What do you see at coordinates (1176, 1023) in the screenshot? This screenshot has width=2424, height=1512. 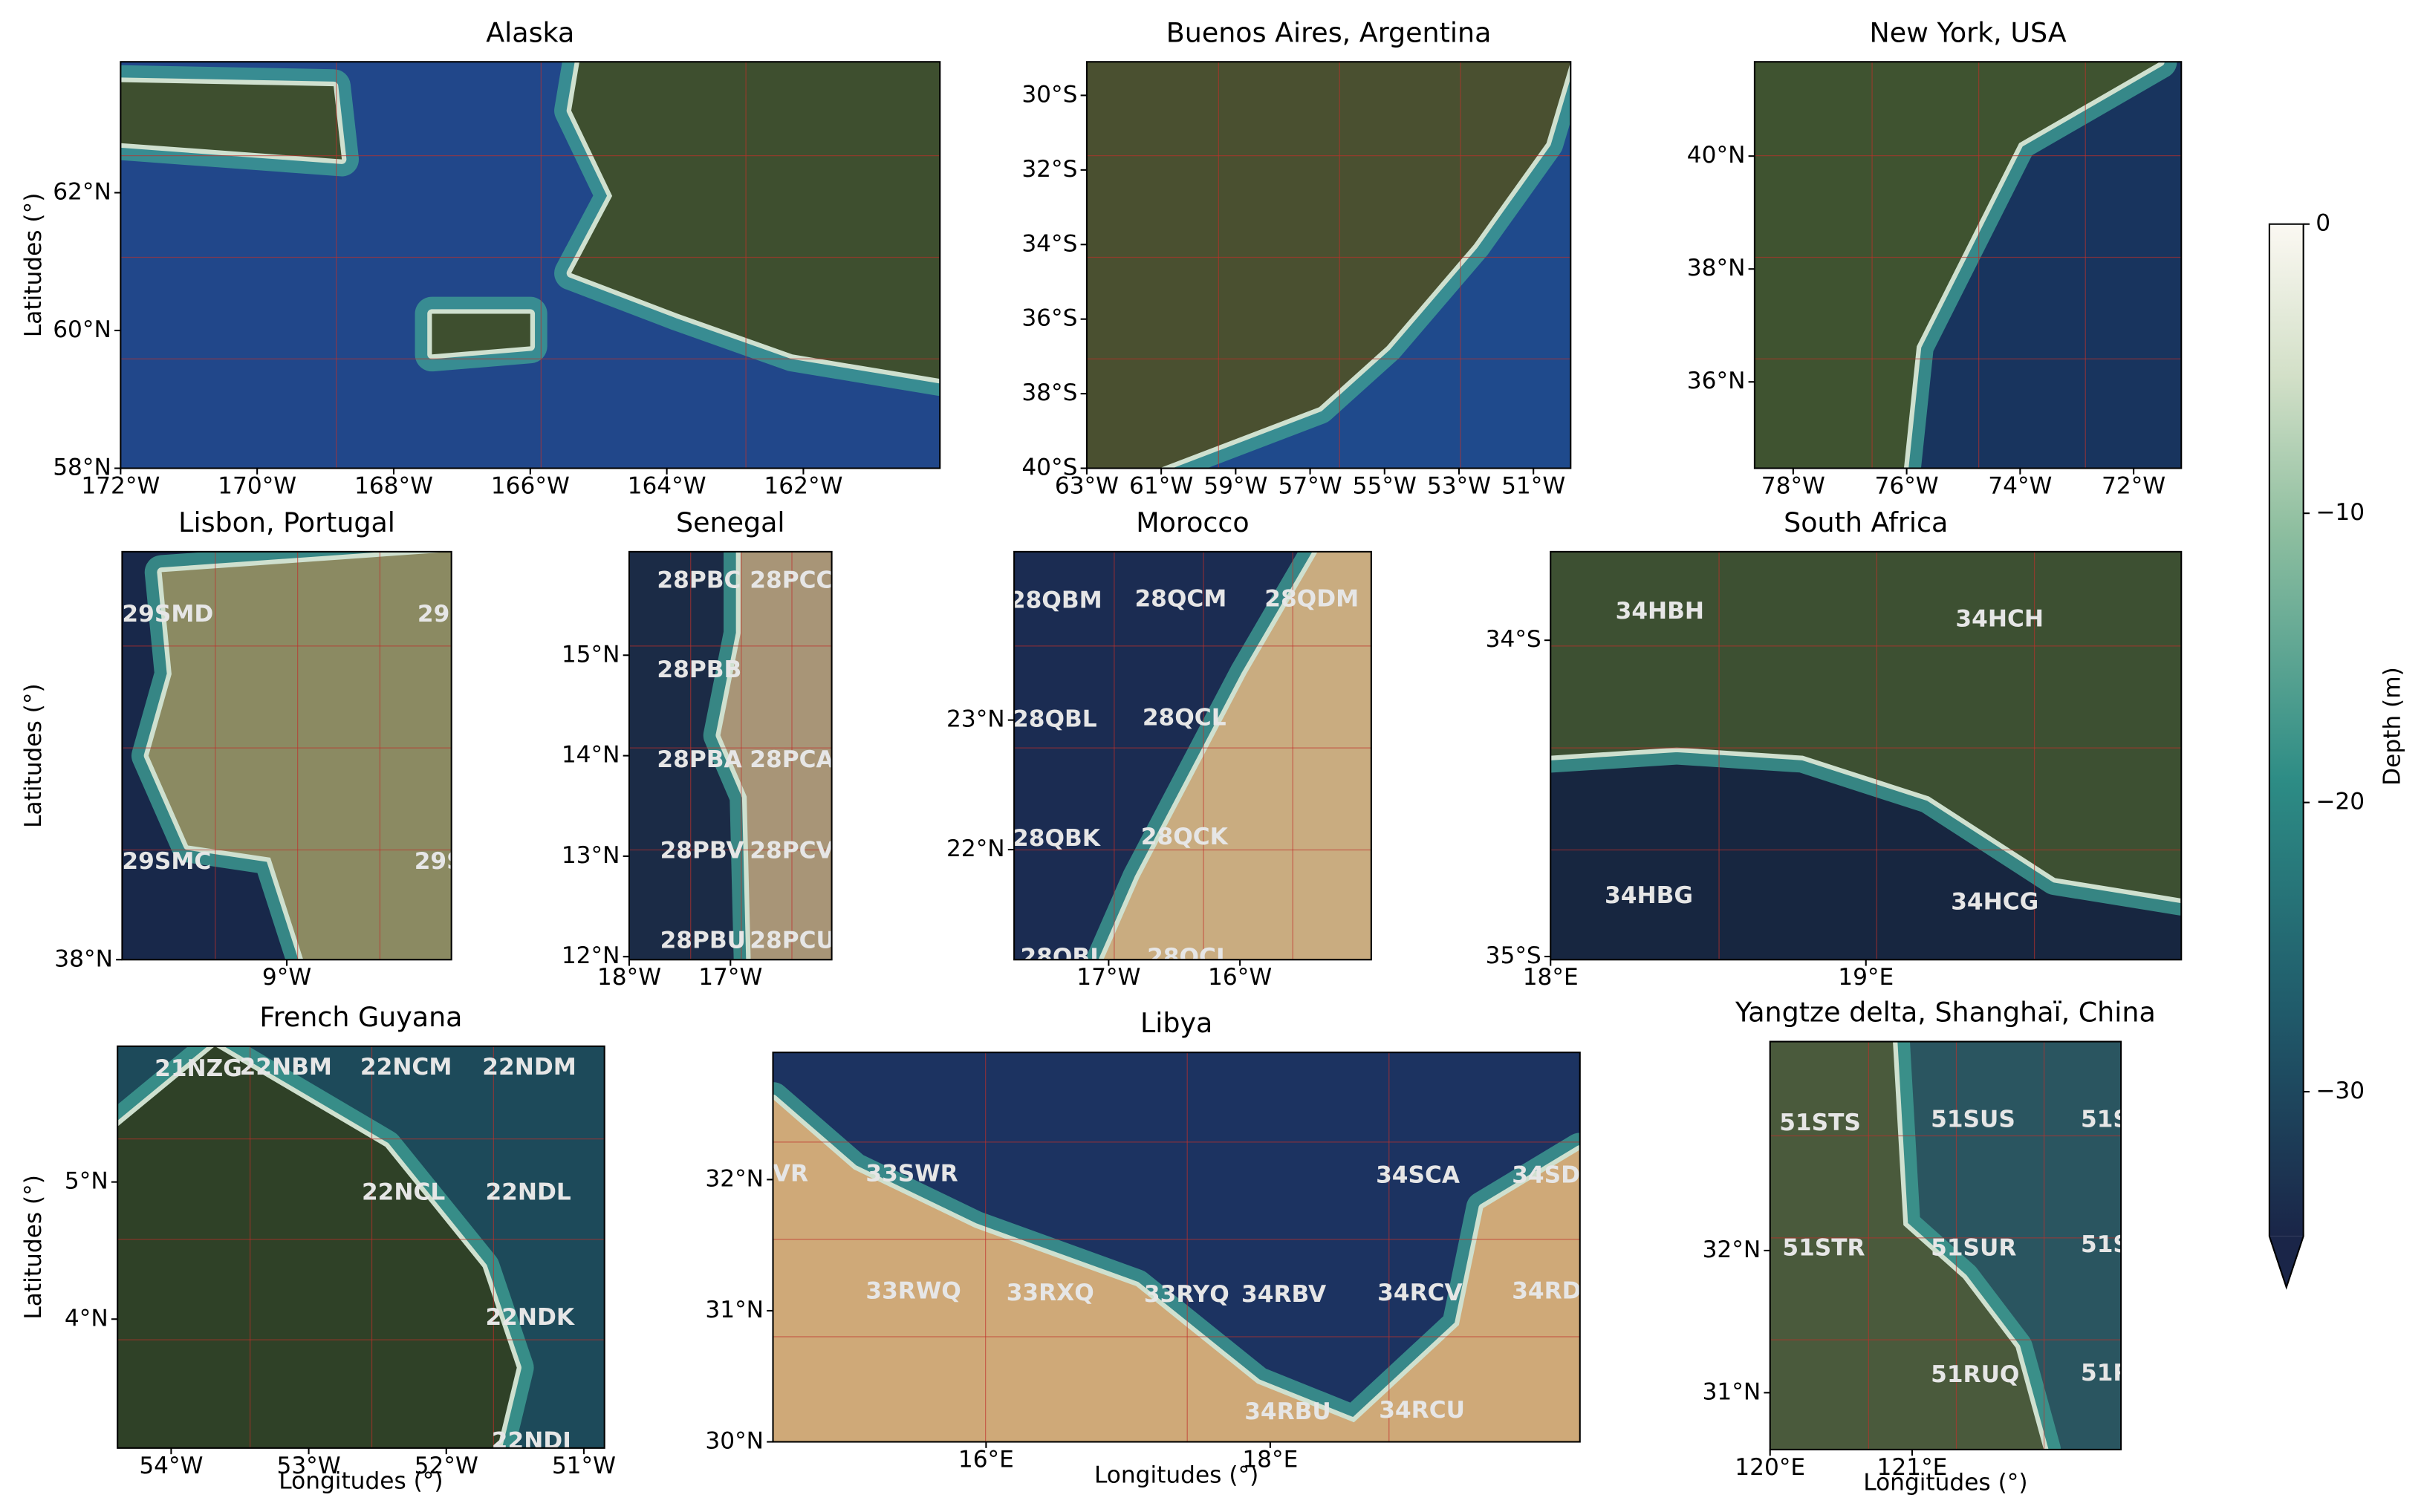 I see `panel-title: Libya` at bounding box center [1176, 1023].